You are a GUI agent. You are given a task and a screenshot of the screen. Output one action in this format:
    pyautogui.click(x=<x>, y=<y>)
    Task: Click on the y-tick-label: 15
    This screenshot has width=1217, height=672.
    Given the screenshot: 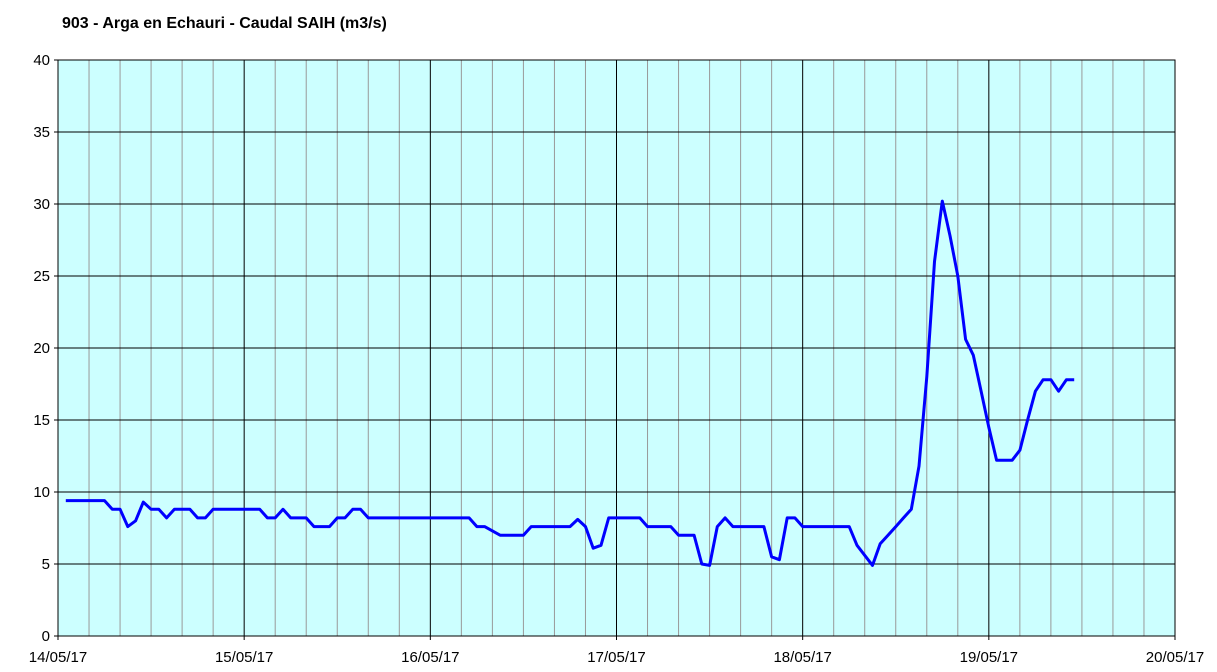 What is the action you would take?
    pyautogui.click(x=41, y=420)
    